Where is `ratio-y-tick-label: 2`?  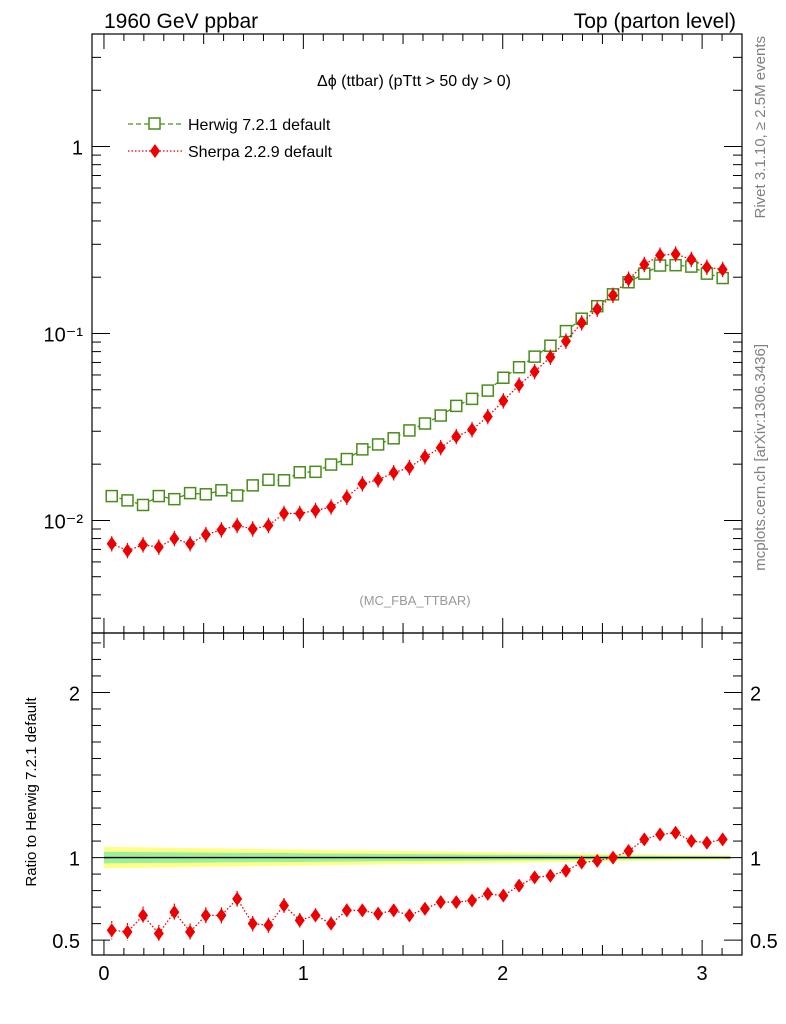 ratio-y-tick-label: 2 is located at coordinates (74, 694).